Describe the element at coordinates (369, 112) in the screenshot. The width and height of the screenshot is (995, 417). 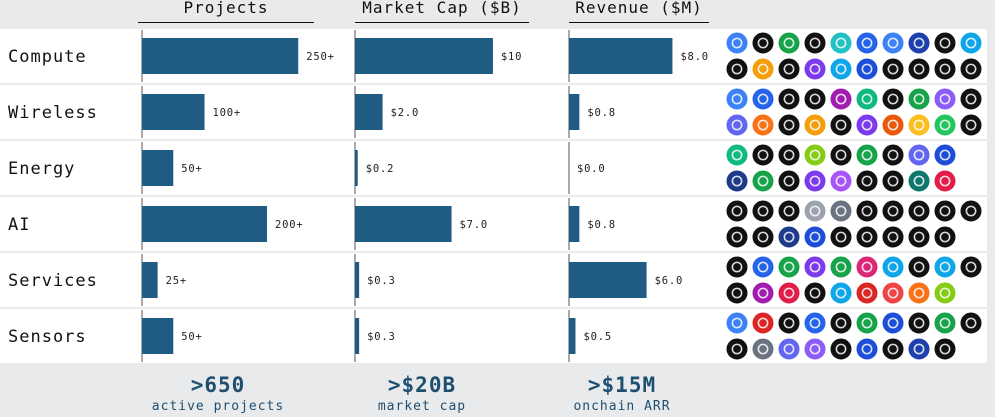
I see `bar-1-wireless` at that location.